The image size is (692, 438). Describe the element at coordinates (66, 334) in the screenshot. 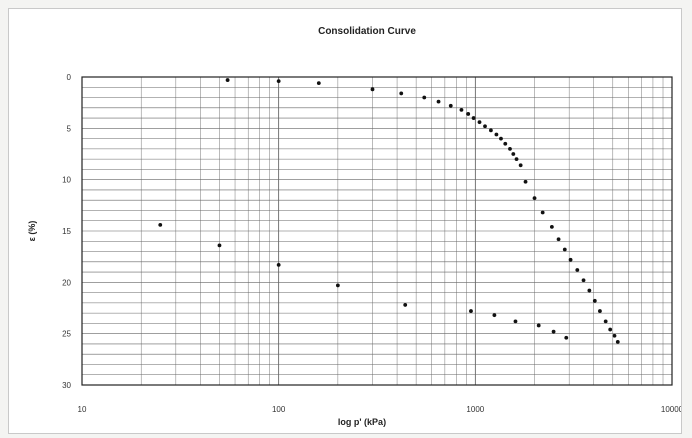

I see `y-tick-label-5: 25` at that location.